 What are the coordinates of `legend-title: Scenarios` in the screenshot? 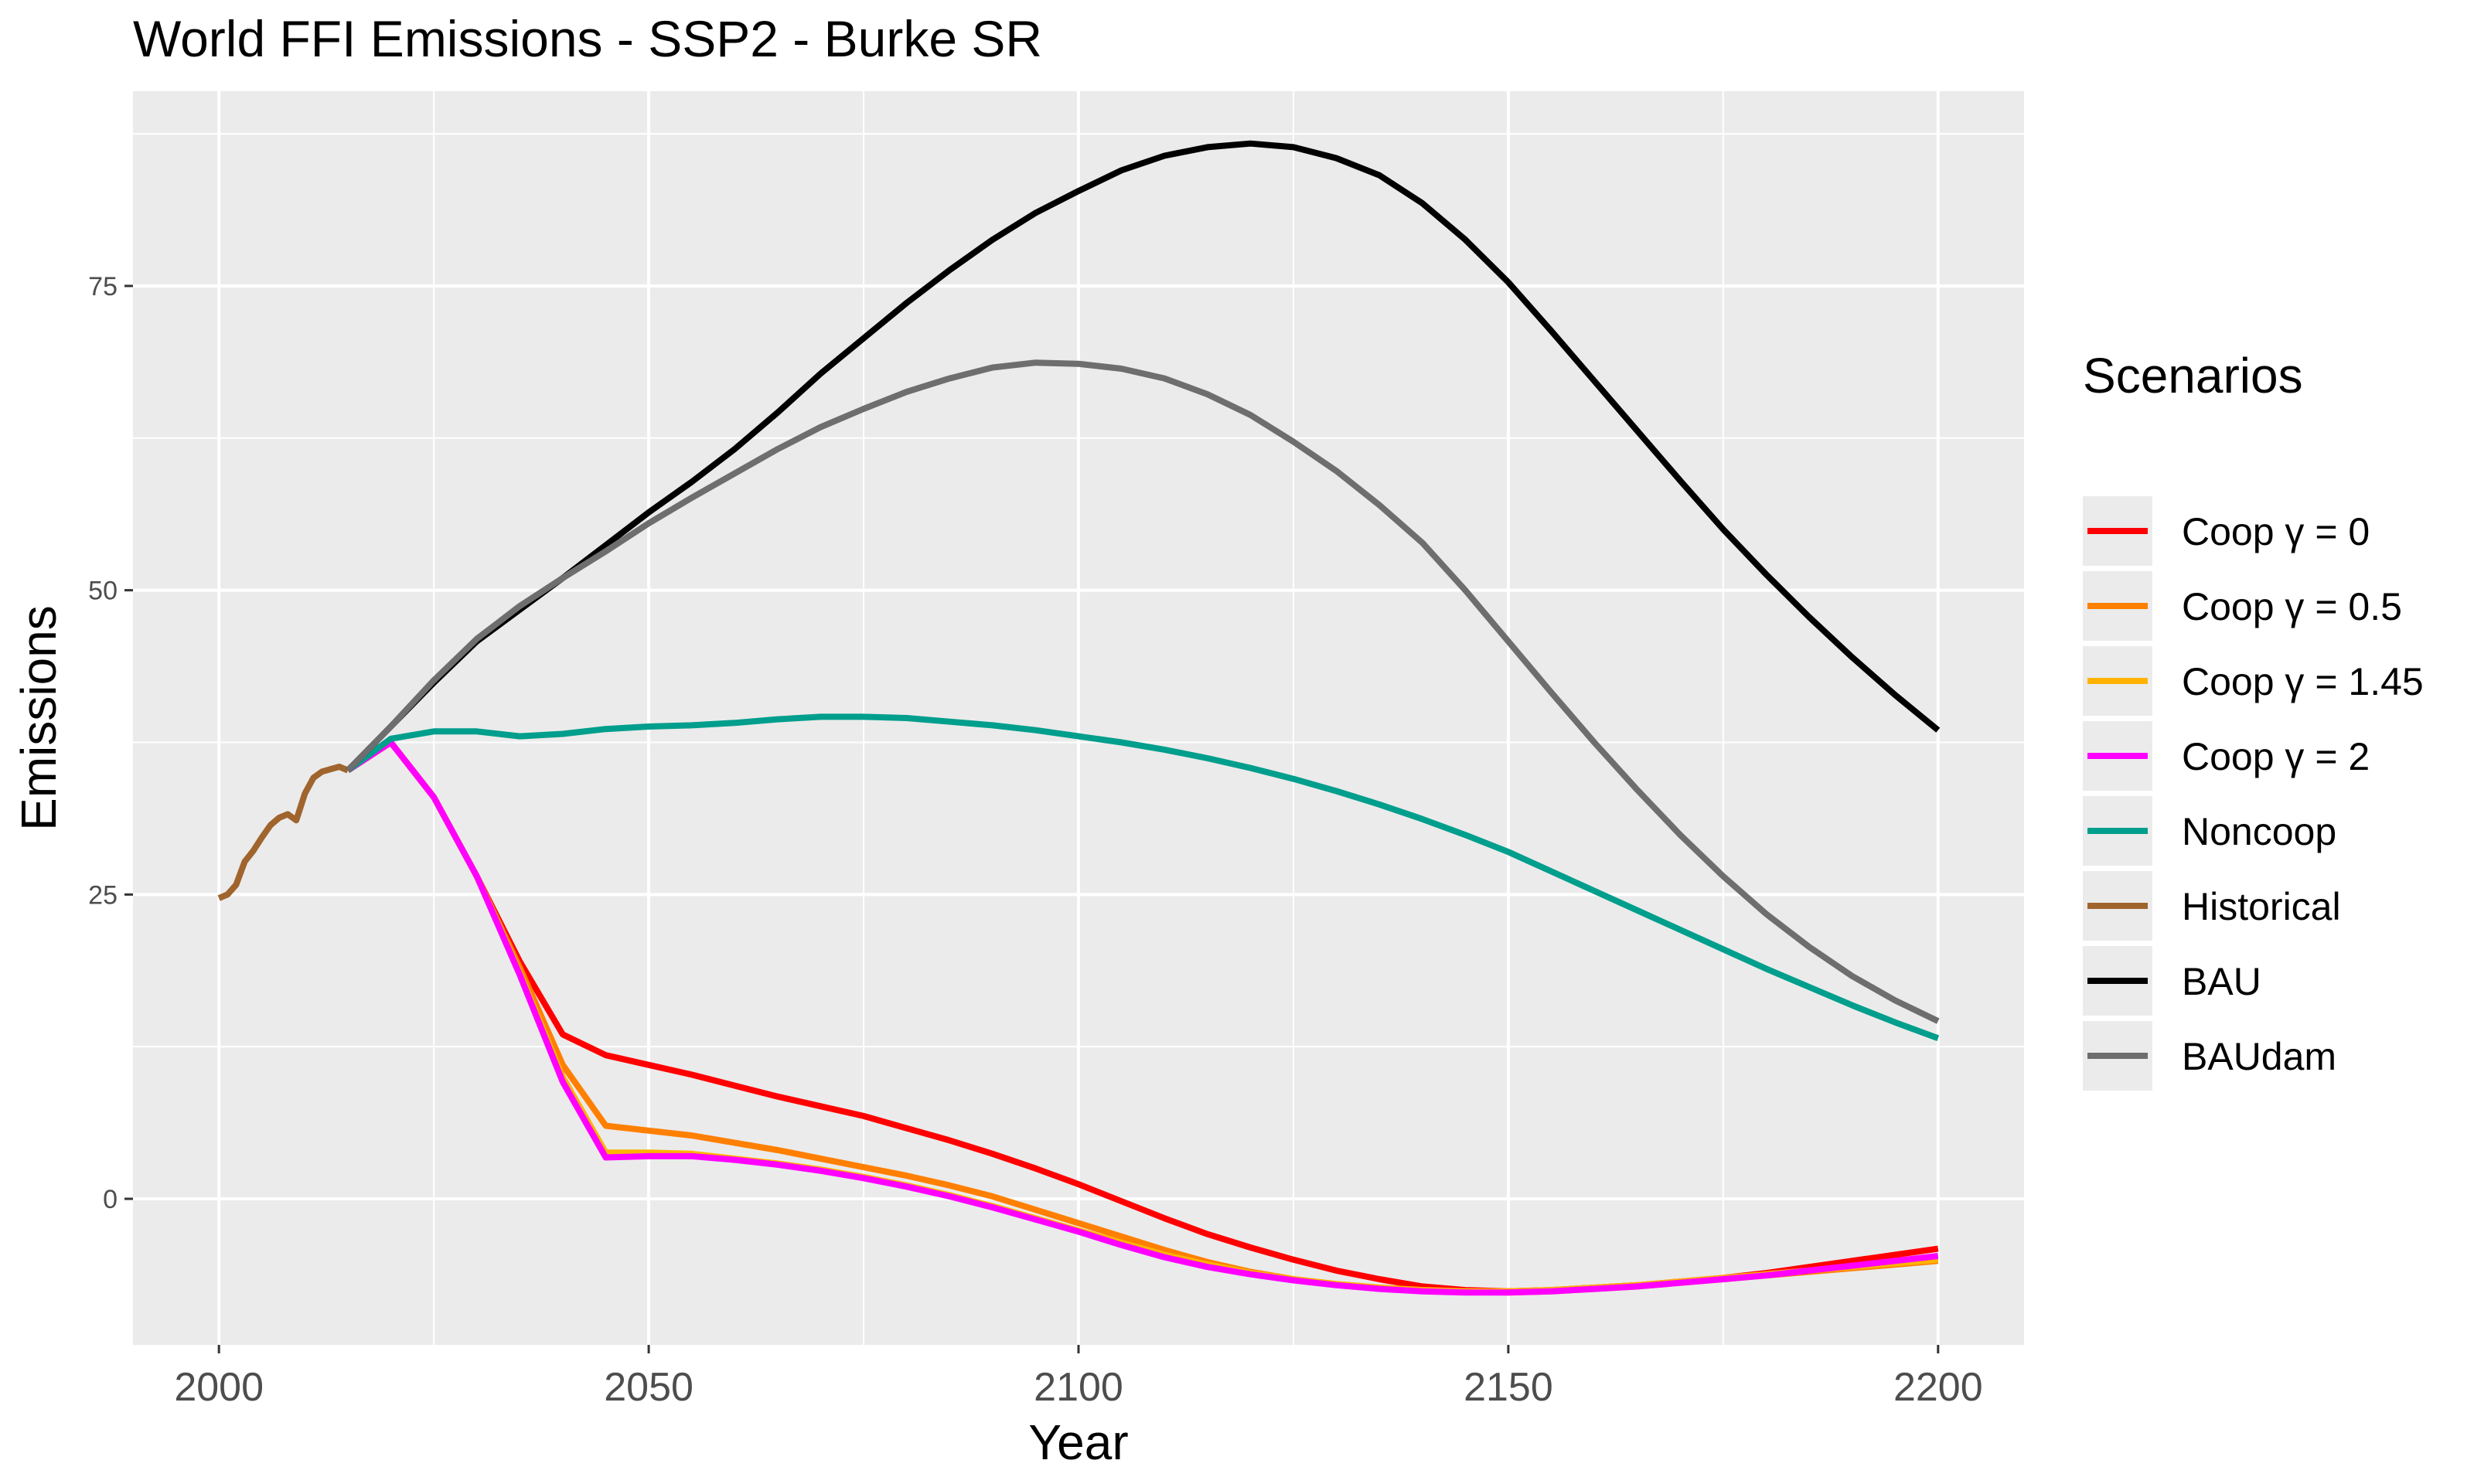 It's located at (2193, 375).